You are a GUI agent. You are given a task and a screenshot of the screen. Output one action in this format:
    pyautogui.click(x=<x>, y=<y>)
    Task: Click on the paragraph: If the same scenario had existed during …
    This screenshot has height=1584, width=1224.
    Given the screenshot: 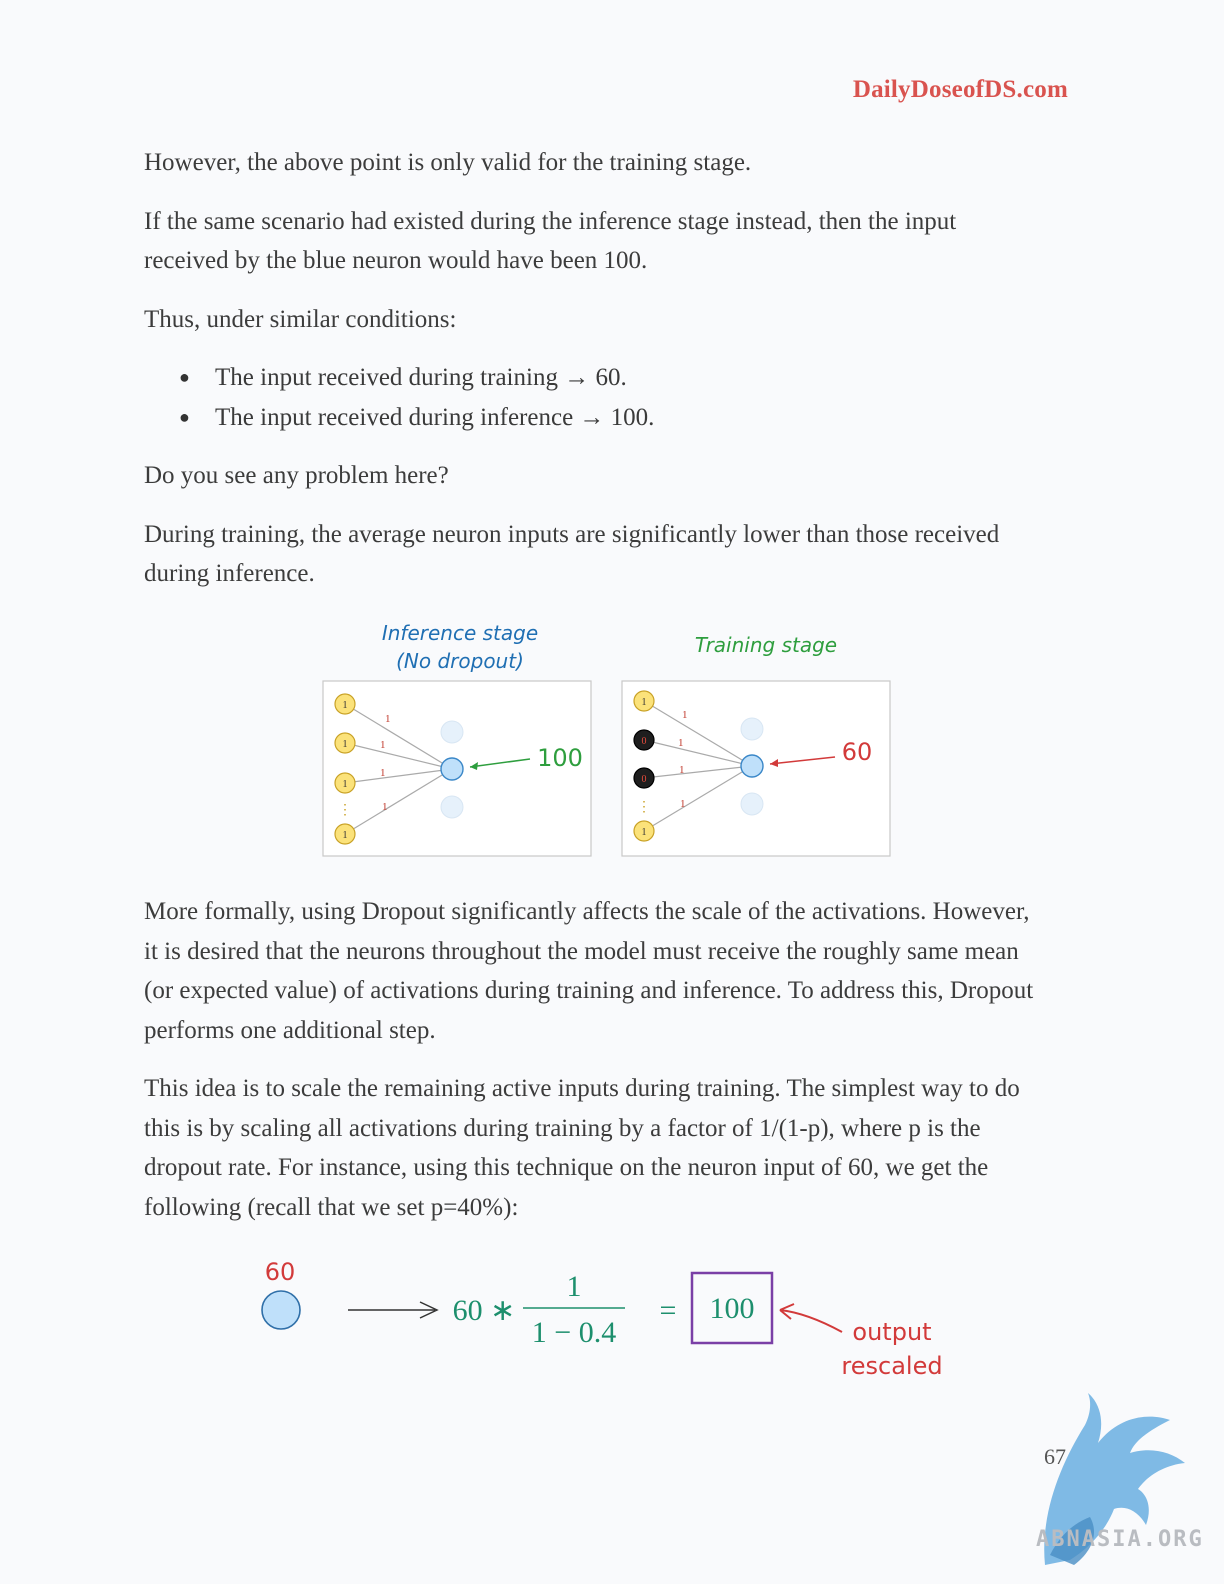 What is the action you would take?
    pyautogui.click(x=550, y=241)
    